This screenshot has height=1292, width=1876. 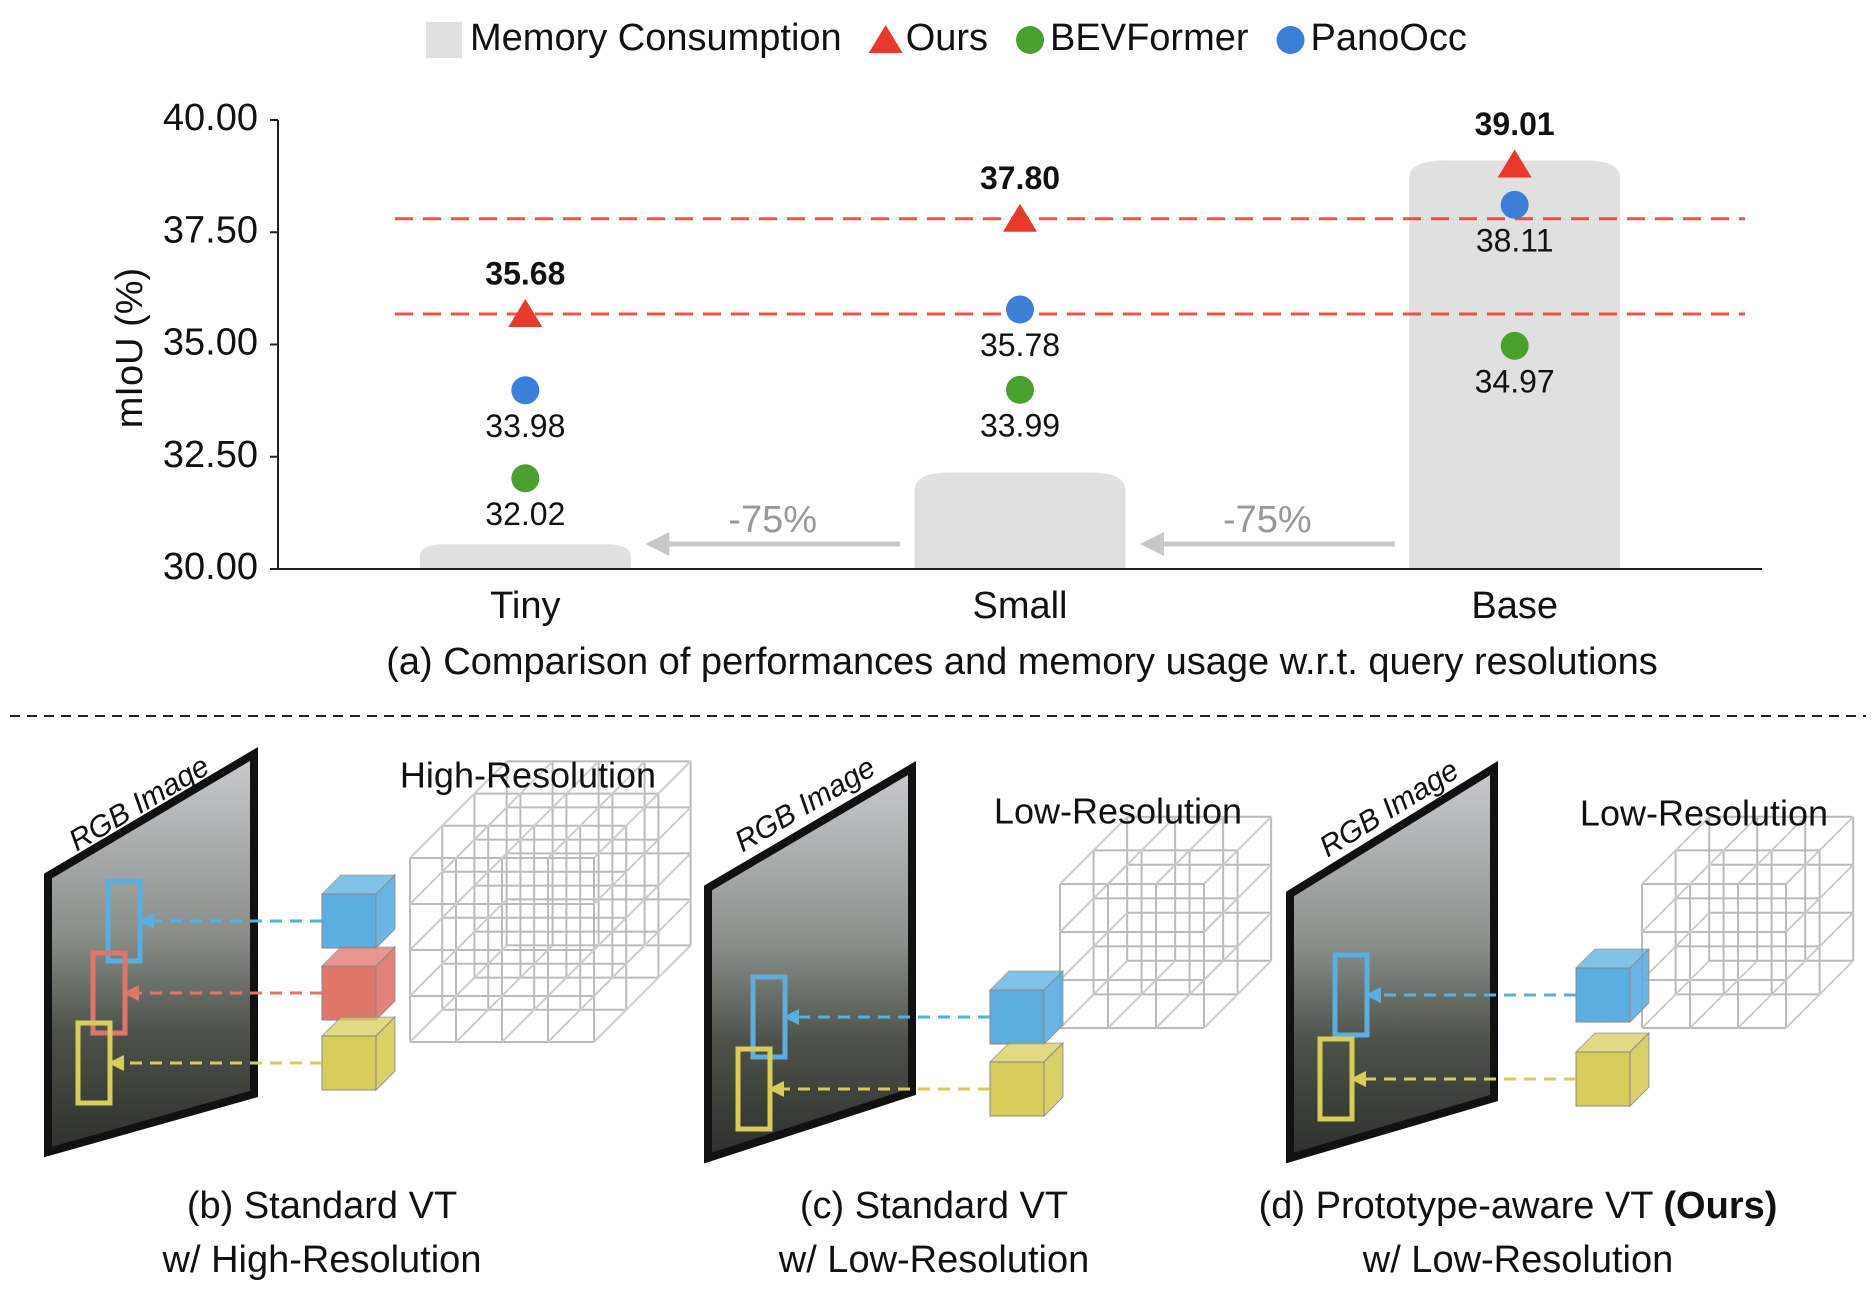 What do you see at coordinates (1020, 178) in the screenshot?
I see `value-label: 37.80` at bounding box center [1020, 178].